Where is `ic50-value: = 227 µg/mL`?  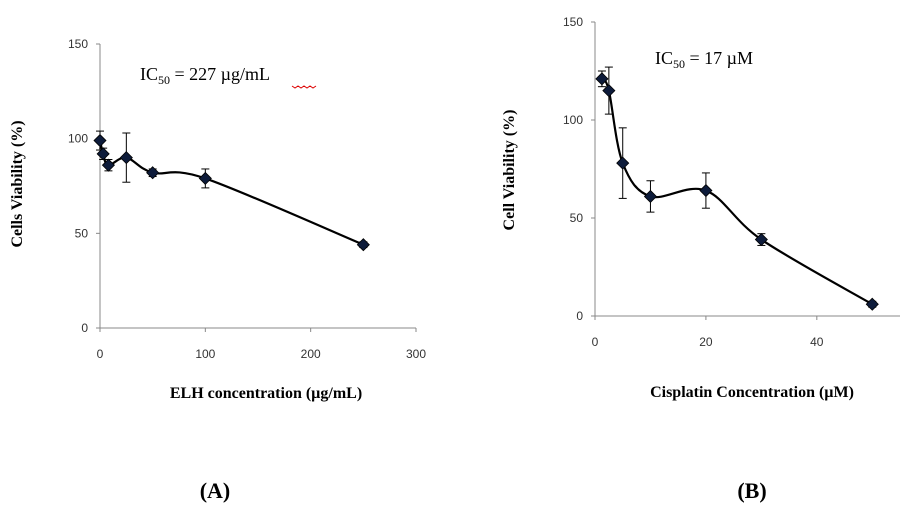
ic50-value: = 227 µg/mL is located at coordinates (220, 74).